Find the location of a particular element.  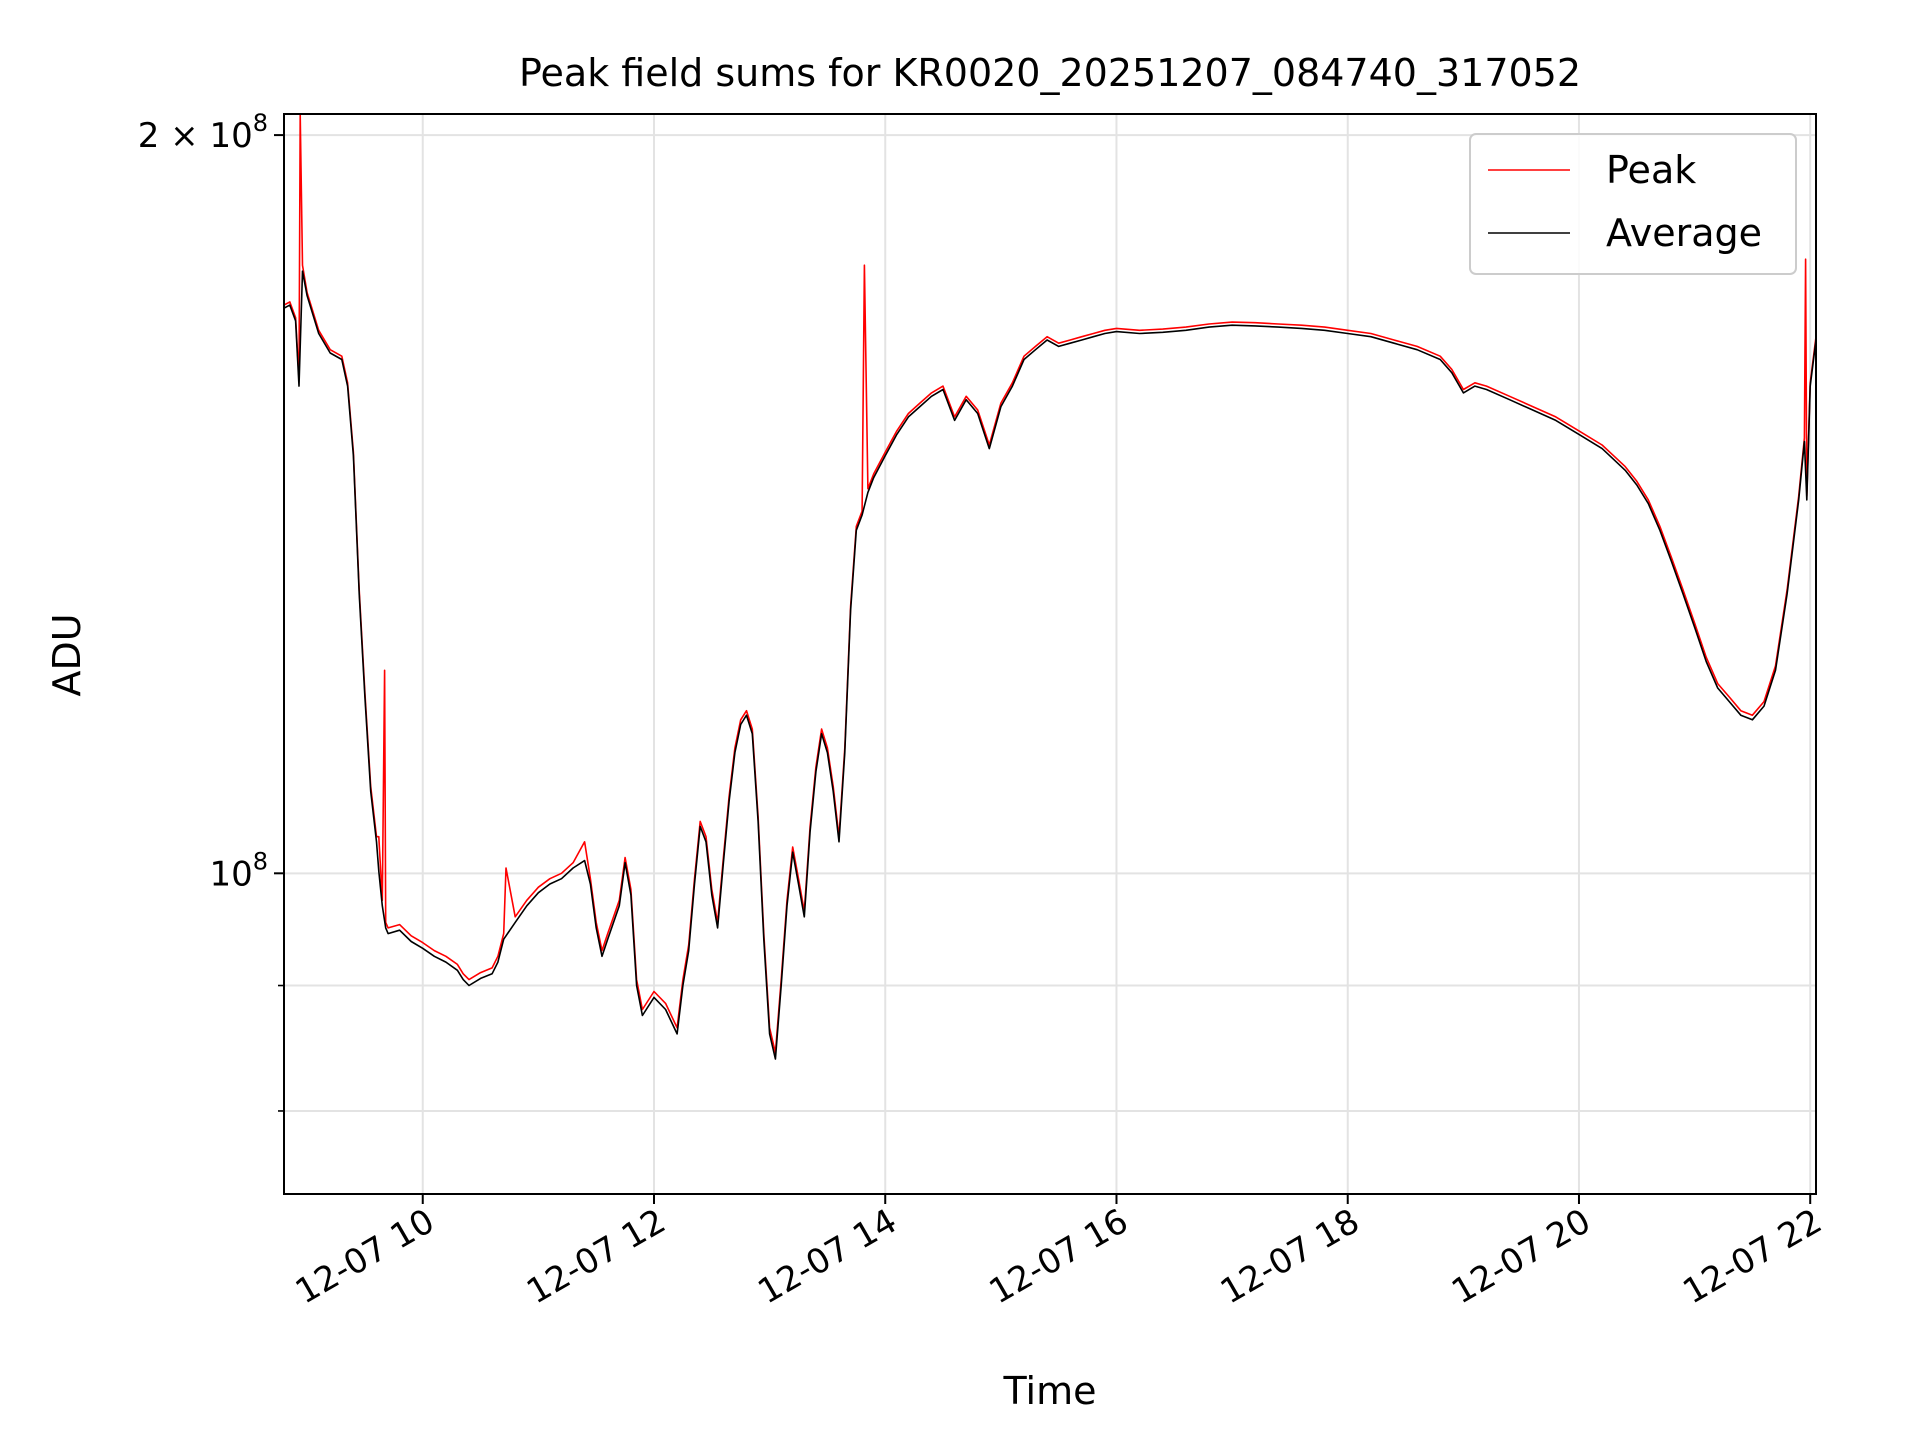

legend: Peak Average is located at coordinates (1633, 204).